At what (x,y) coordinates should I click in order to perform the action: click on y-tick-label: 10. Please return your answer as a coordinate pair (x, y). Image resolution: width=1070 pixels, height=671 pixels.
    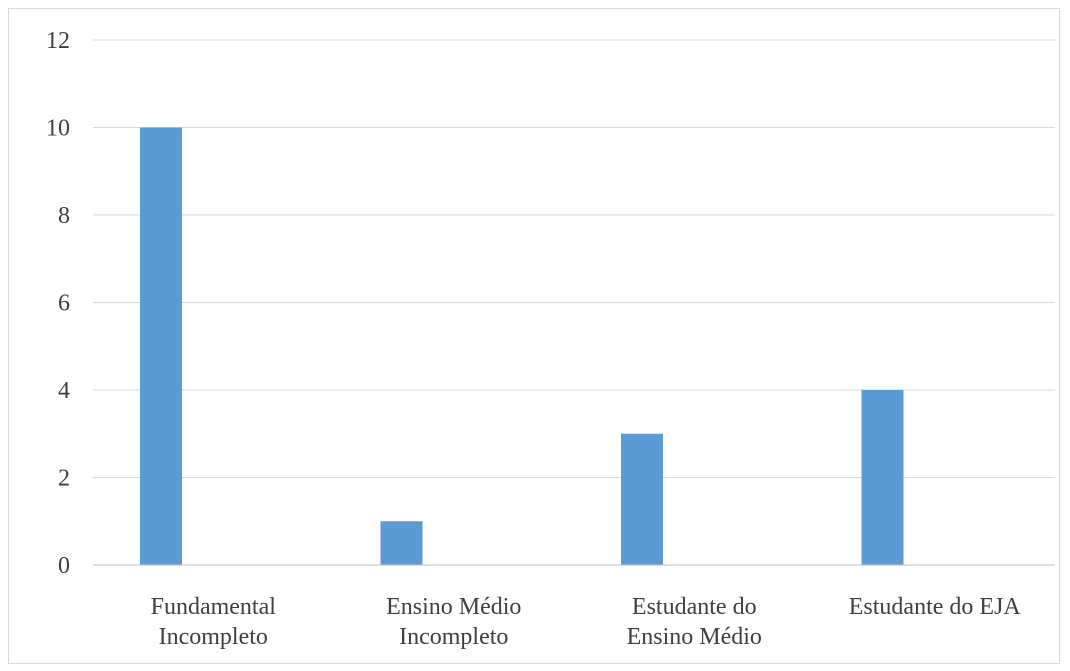
    Looking at the image, I should click on (58, 129).